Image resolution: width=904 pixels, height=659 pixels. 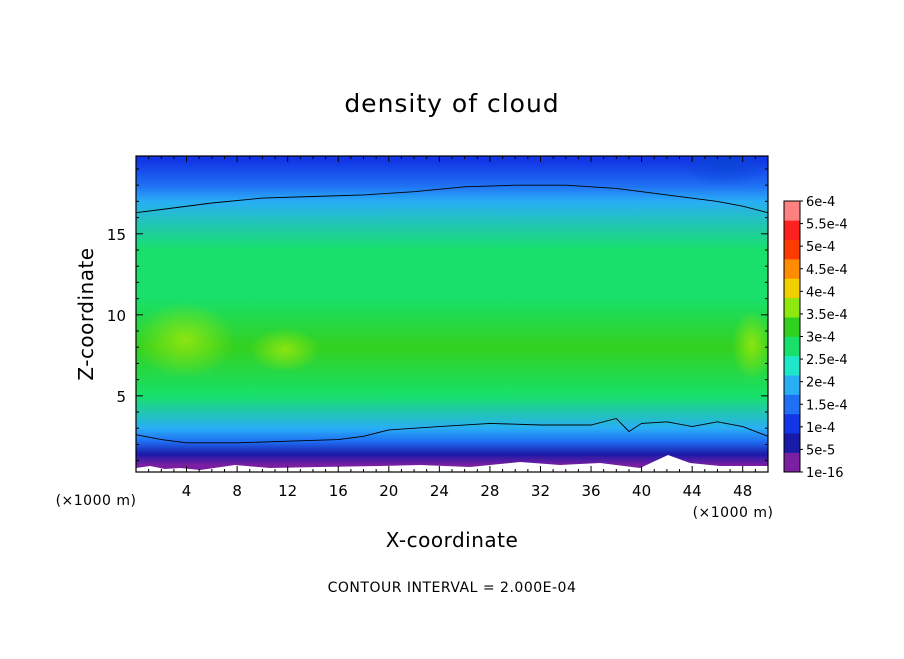 What do you see at coordinates (489, 491) in the screenshot?
I see `x-tick-label: 28` at bounding box center [489, 491].